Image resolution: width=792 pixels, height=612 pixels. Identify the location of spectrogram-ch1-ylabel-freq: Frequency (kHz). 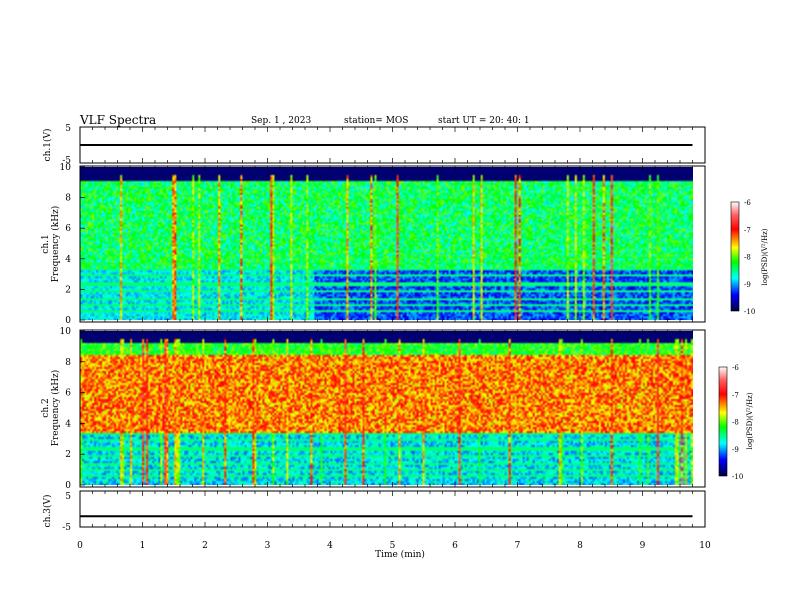
(55, 244).